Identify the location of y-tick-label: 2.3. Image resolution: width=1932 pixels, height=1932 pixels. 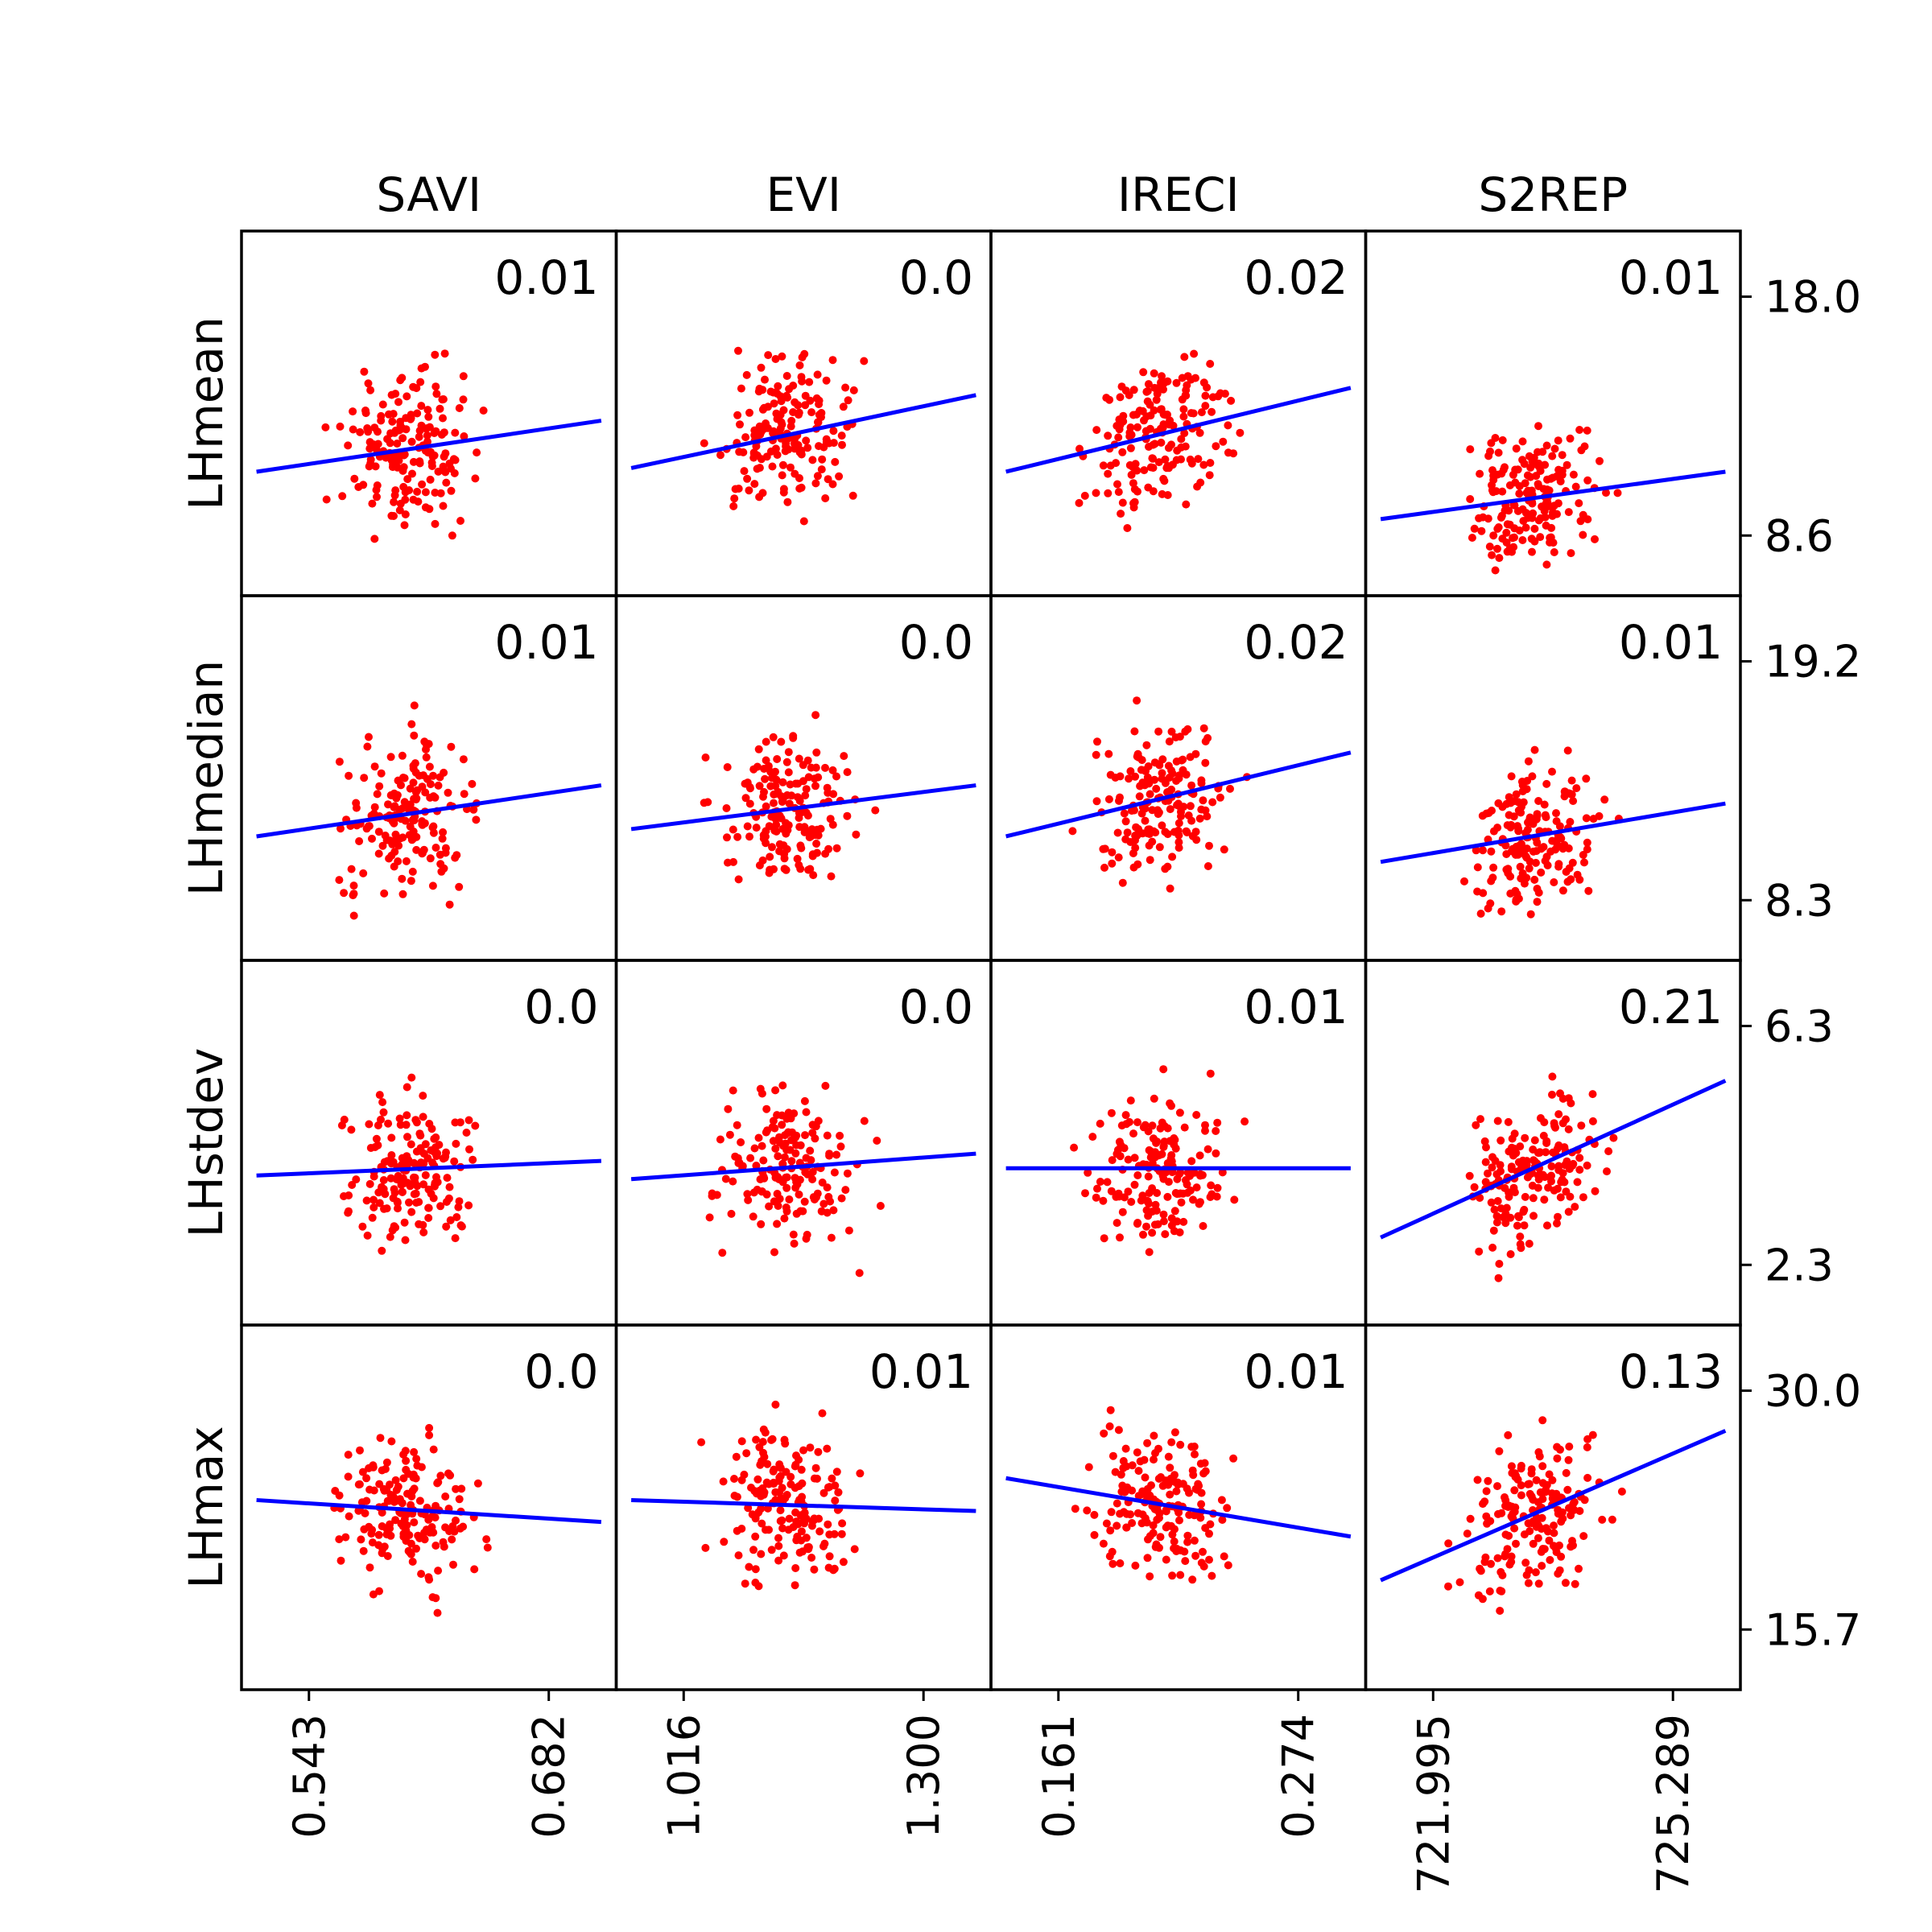
(1799, 1265).